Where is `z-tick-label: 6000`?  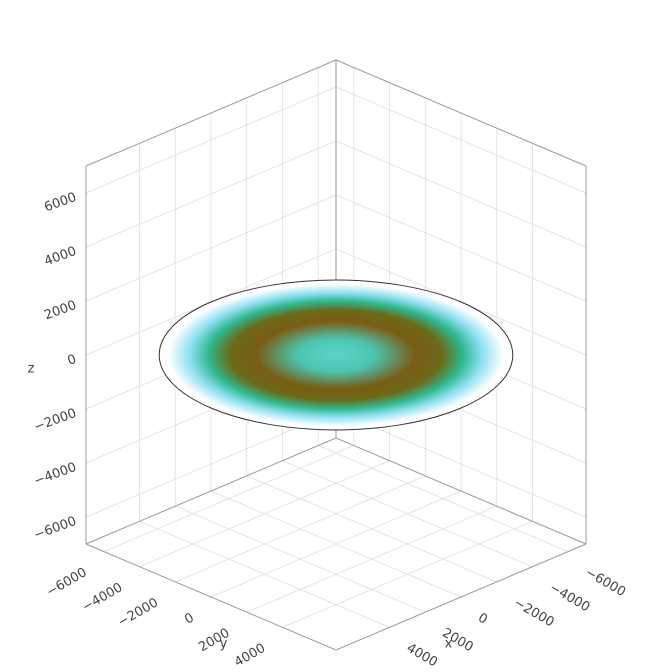
z-tick-label: 6000 is located at coordinates (60, 202).